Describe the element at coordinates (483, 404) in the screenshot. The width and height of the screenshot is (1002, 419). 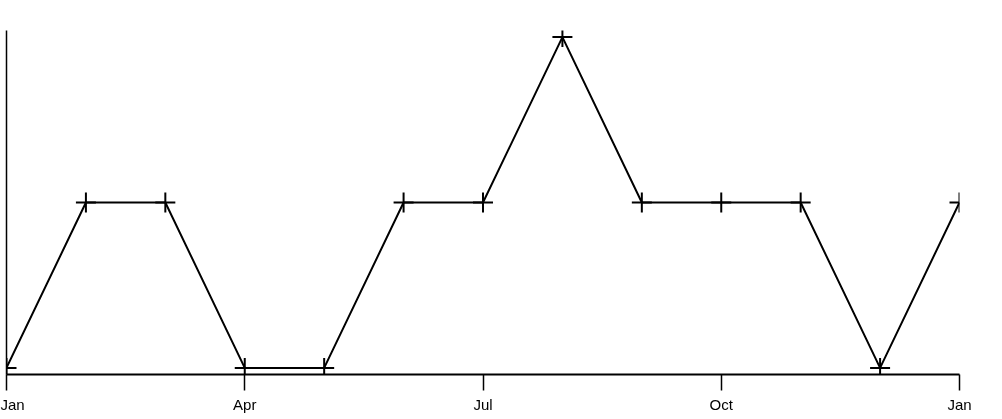
I see `x-tick-label: Jul` at that location.